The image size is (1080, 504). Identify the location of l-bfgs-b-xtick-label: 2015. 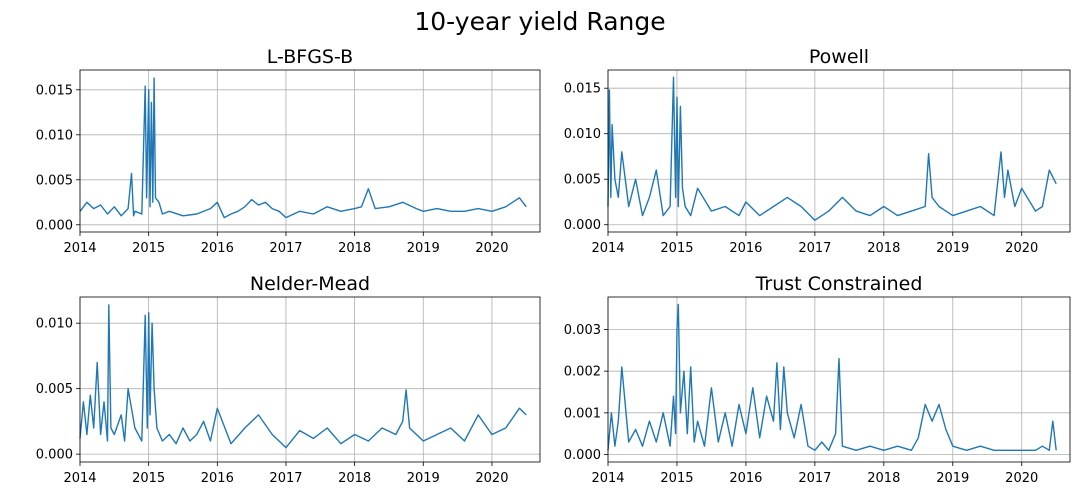
(148, 248).